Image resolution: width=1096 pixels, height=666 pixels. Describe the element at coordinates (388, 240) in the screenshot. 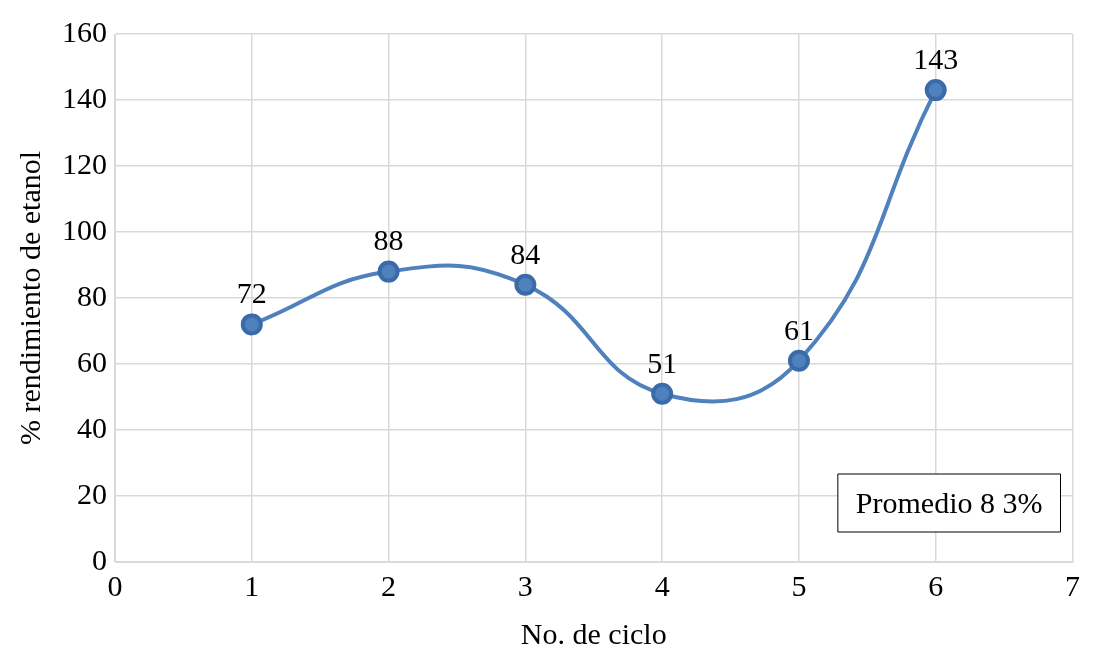

I see `data-label: 88` at that location.